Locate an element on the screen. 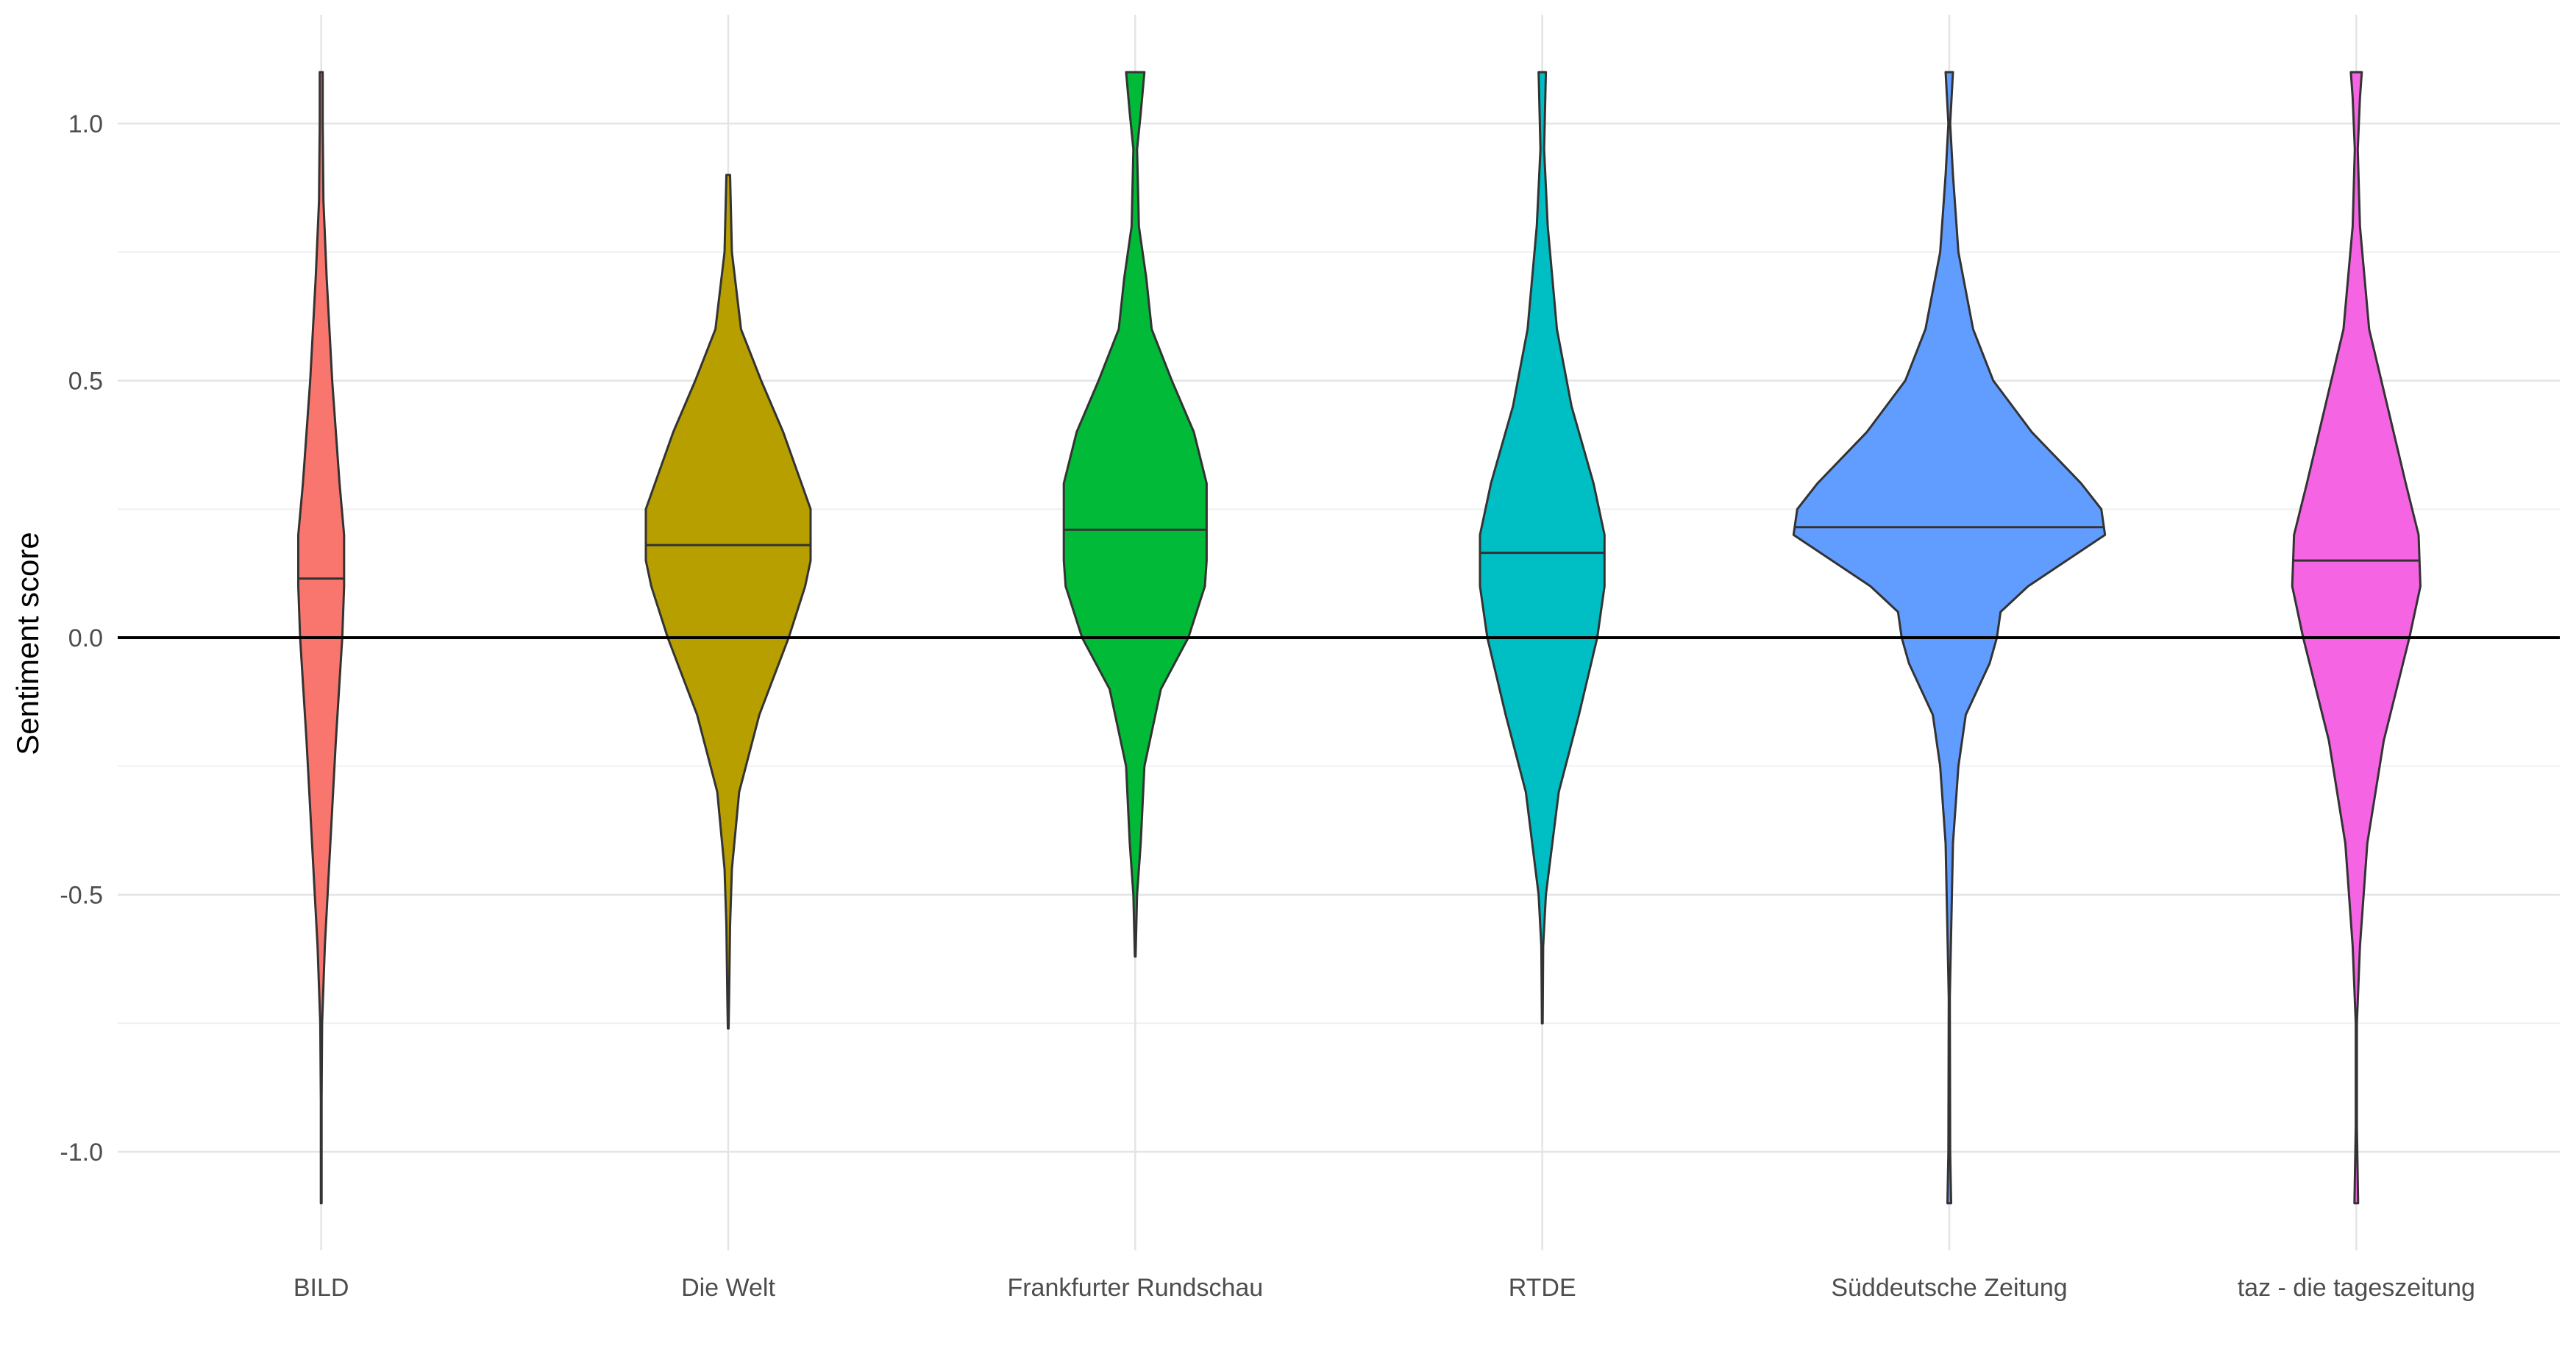  y-tick-label: -1.0 is located at coordinates (81, 1153).